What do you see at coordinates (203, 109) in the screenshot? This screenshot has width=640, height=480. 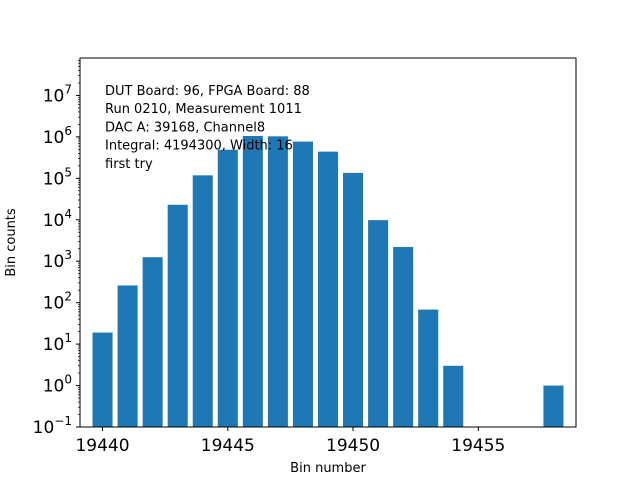 I see `annotation-line: Run 0210, Measurement 1011` at bounding box center [203, 109].